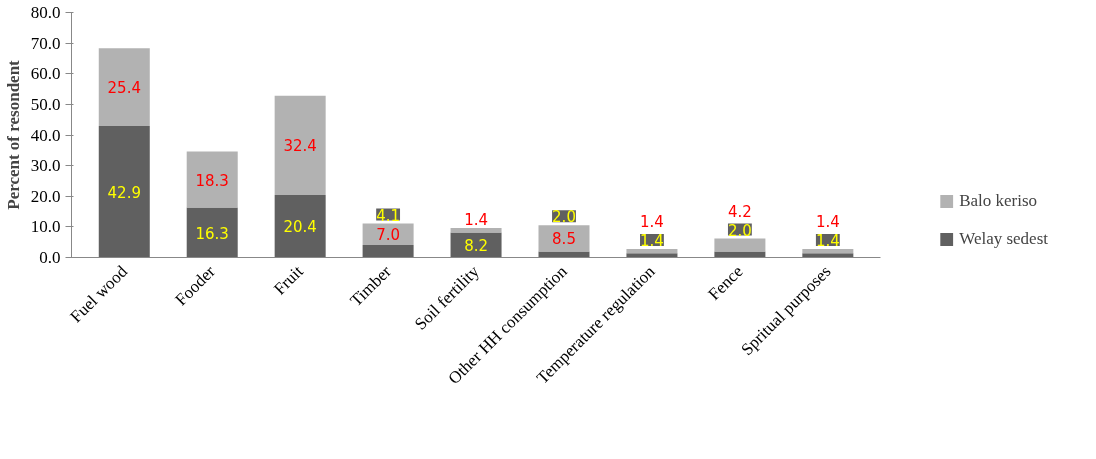 Image resolution: width=1096 pixels, height=459 pixels. I want to click on y-tick-label: 50.0, so click(45, 104).